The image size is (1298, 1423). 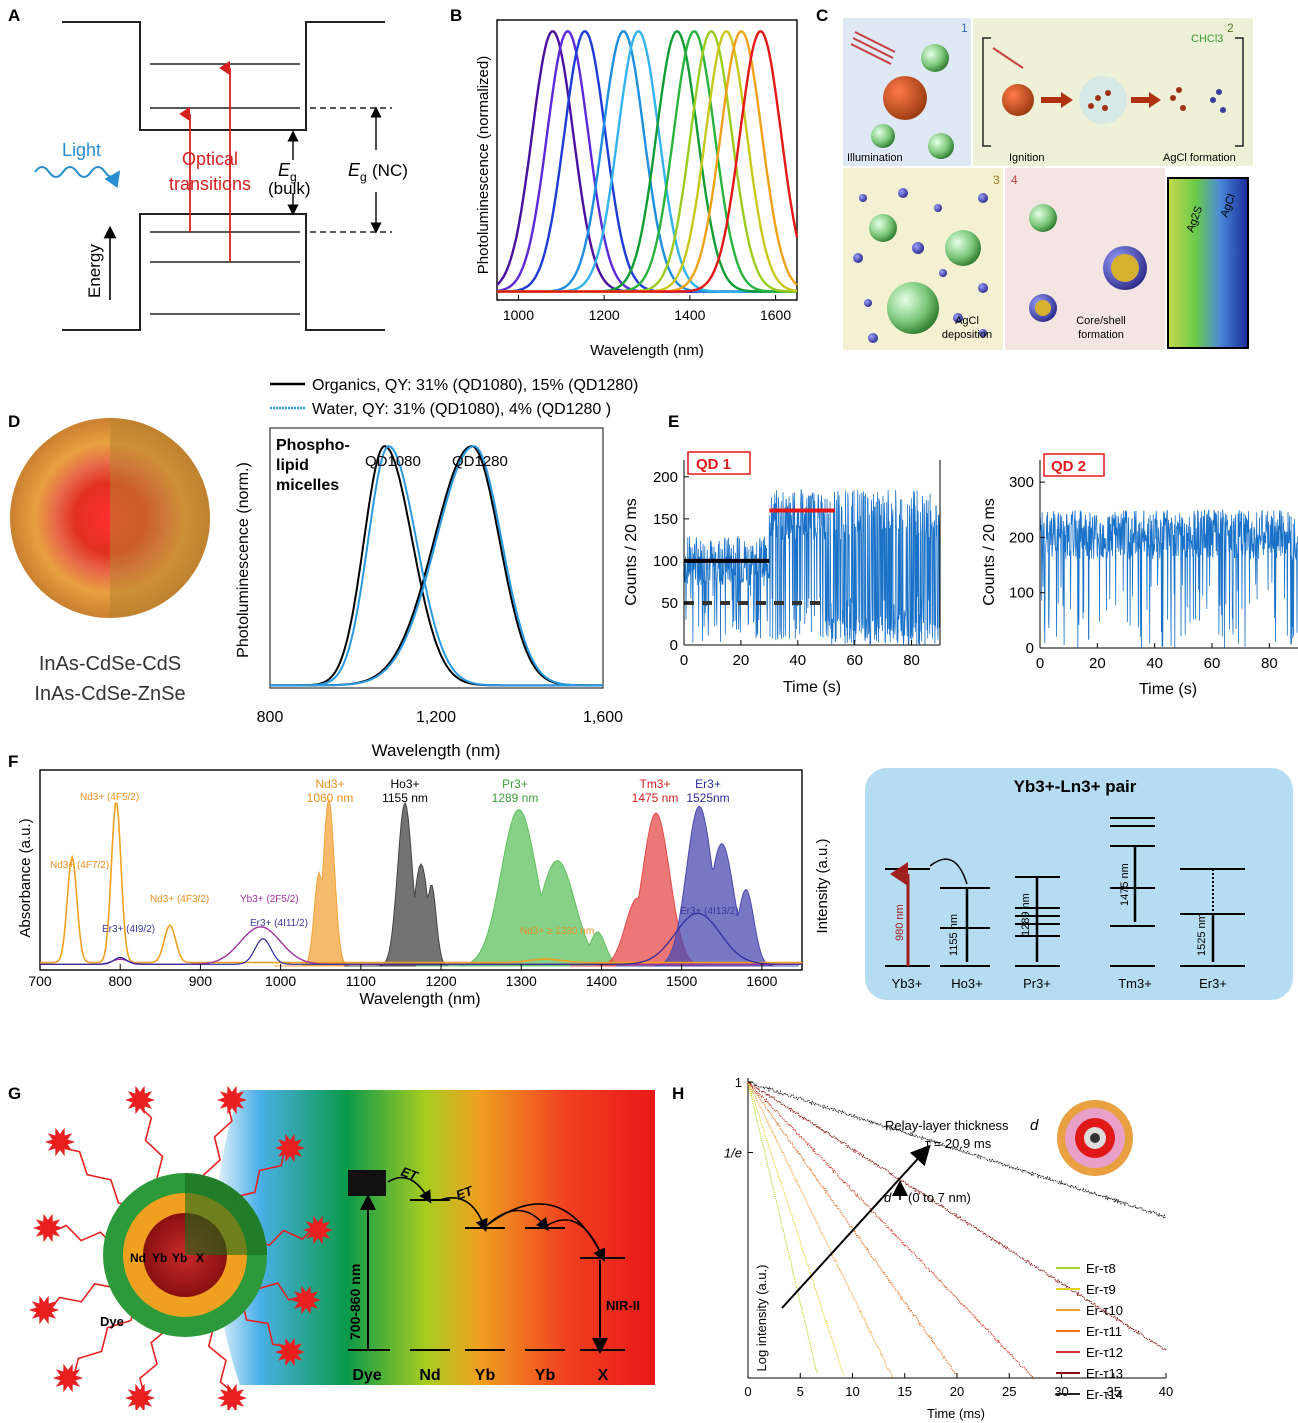 What do you see at coordinates (40, 981) in the screenshot?
I see `f-xtick-0: 700` at bounding box center [40, 981].